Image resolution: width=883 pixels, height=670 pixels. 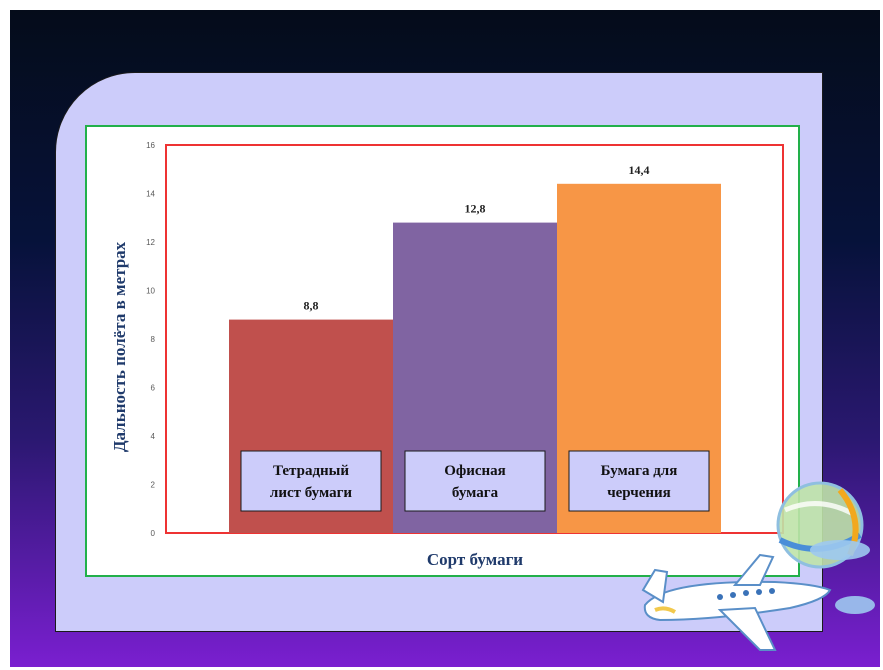 What do you see at coordinates (153, 533) in the screenshot?
I see `y-tick-label: 0` at bounding box center [153, 533].